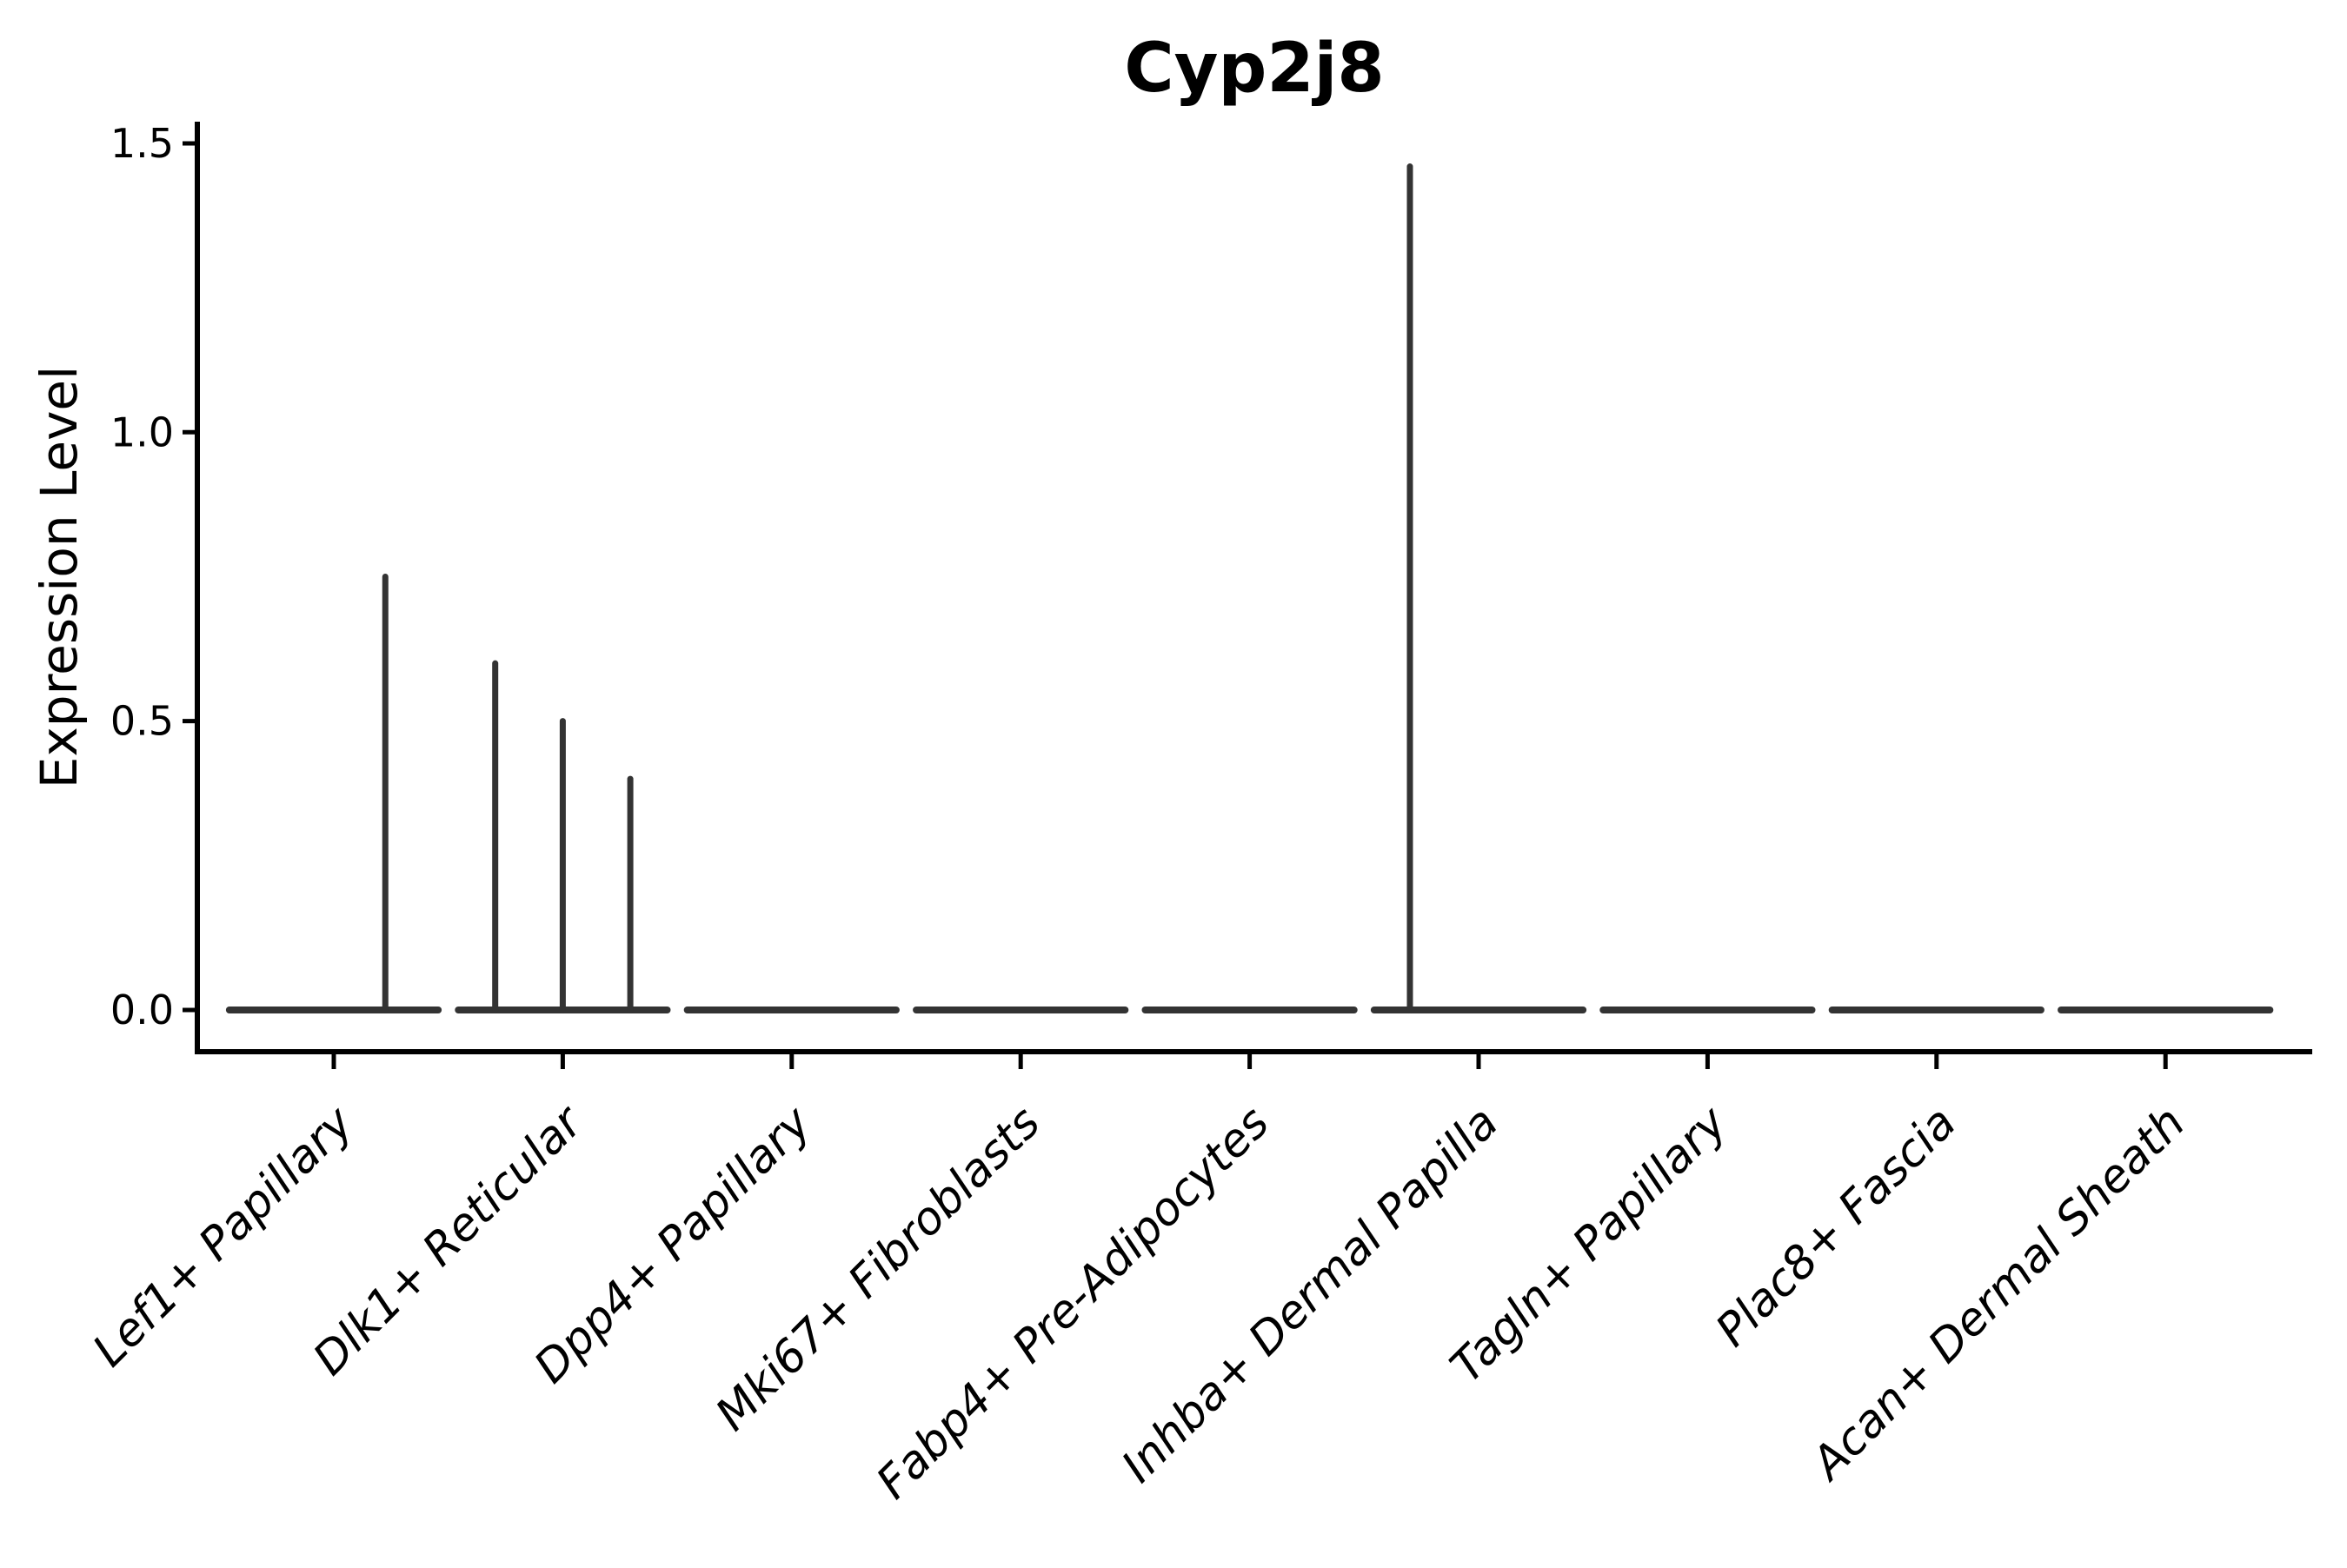 Image resolution: width=2347 pixels, height=1568 pixels. What do you see at coordinates (1836, 1227) in the screenshot?
I see `x-tick-label: Plac8+ Fascia` at bounding box center [1836, 1227].